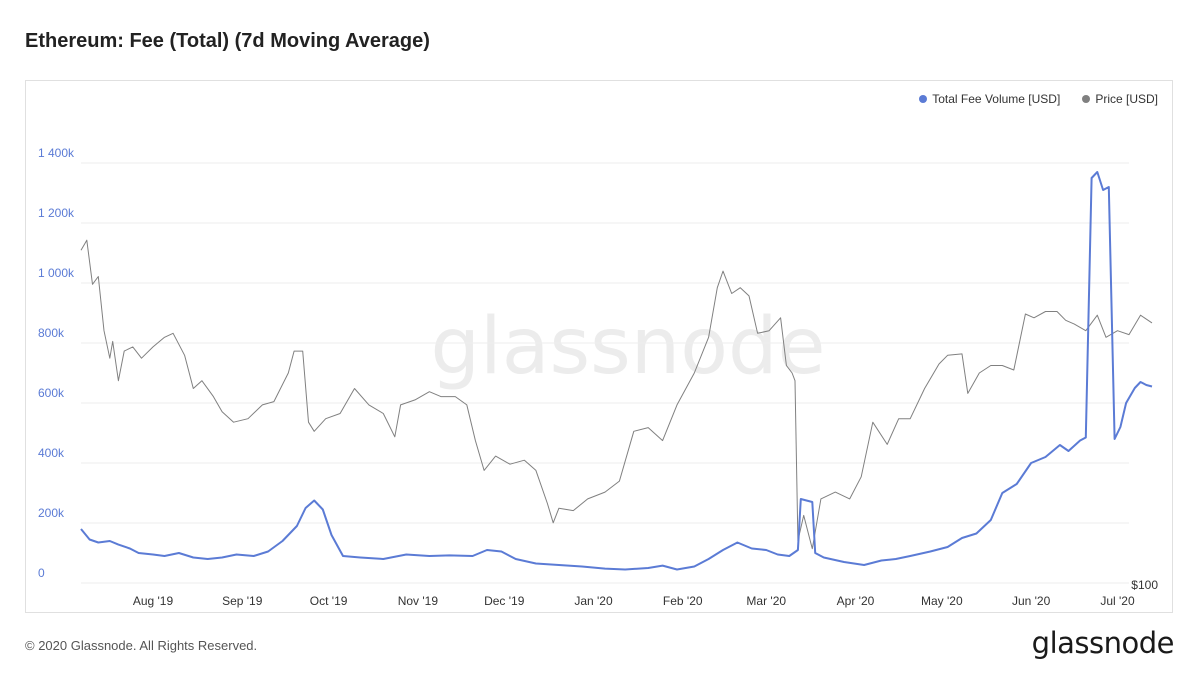 Image resolution: width=1200 pixels, height=675 pixels. Describe the element at coordinates (593, 601) in the screenshot. I see `x-tick-label: Jan '20` at that location.